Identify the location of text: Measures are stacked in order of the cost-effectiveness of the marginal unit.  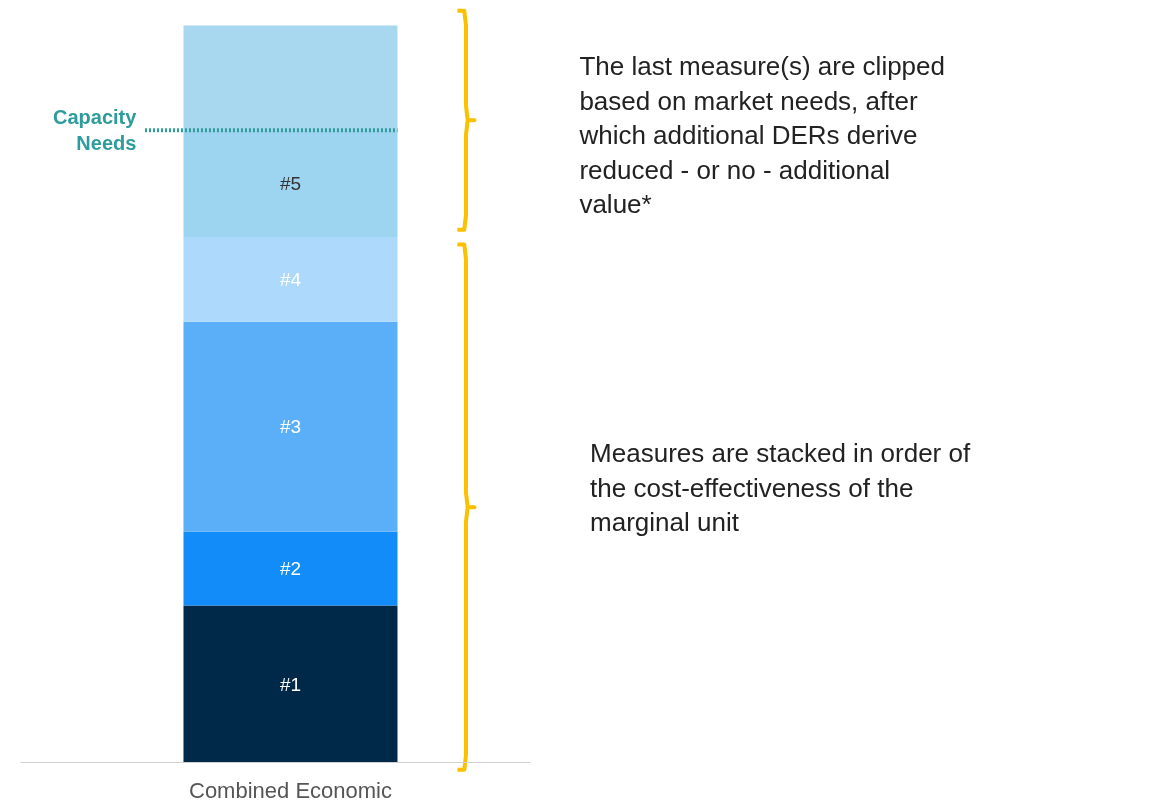
(780, 488).